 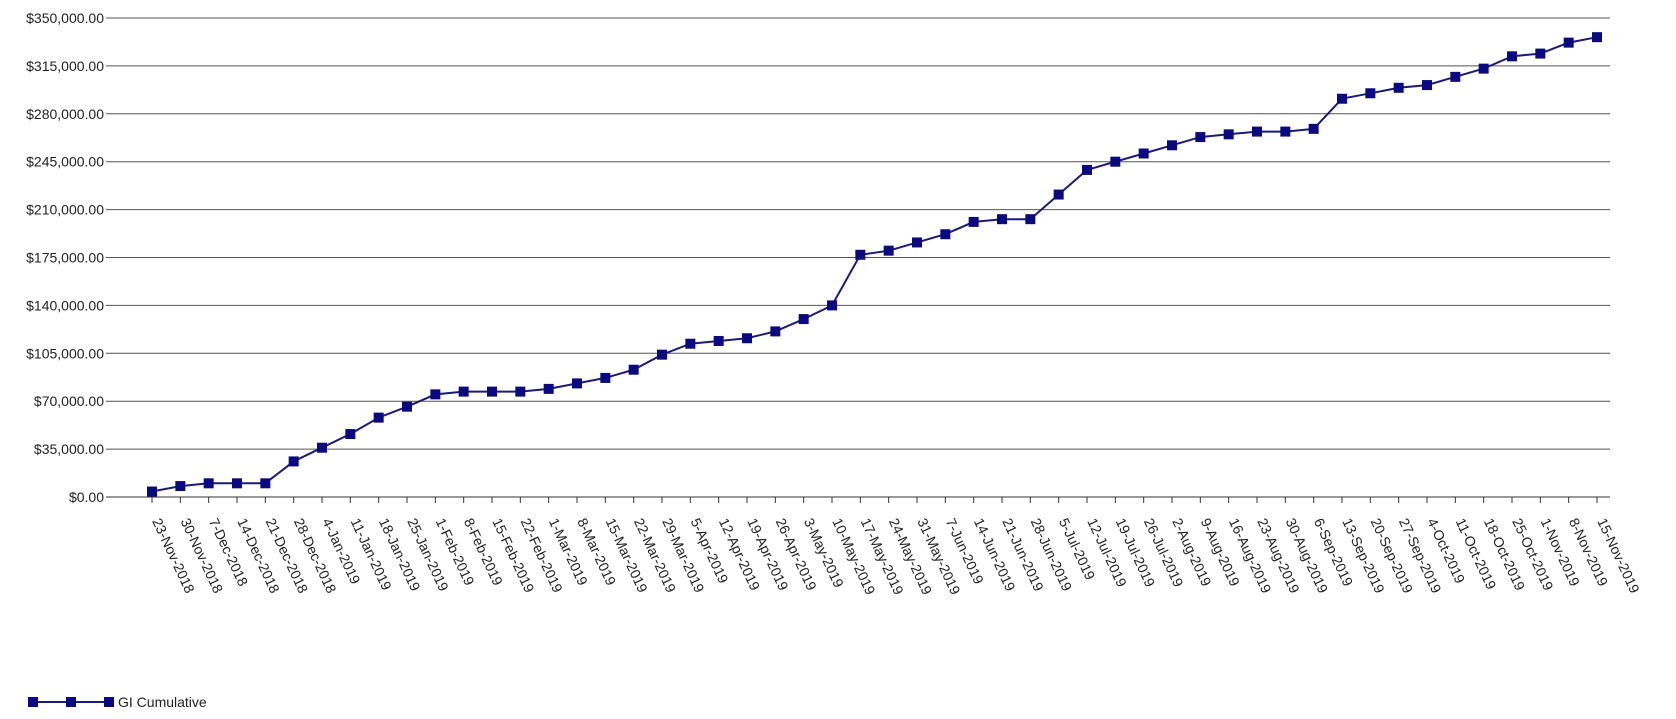 What do you see at coordinates (69, 449) in the screenshot?
I see `y-tick-label: $35,000.00` at bounding box center [69, 449].